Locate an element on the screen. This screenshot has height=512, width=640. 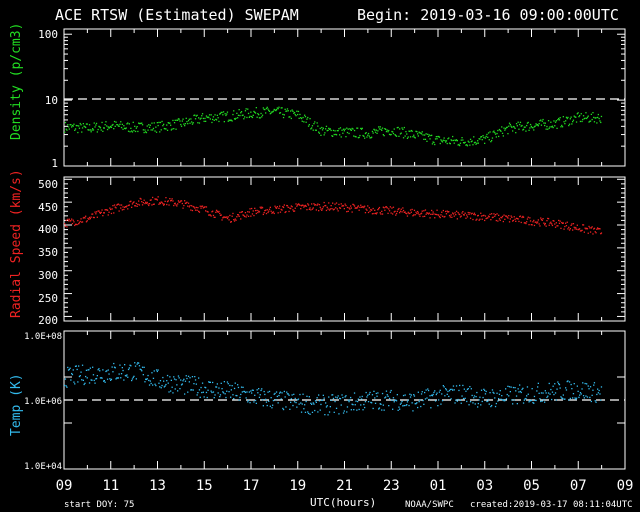
x-tick-label: 23 is located at coordinates (391, 486).